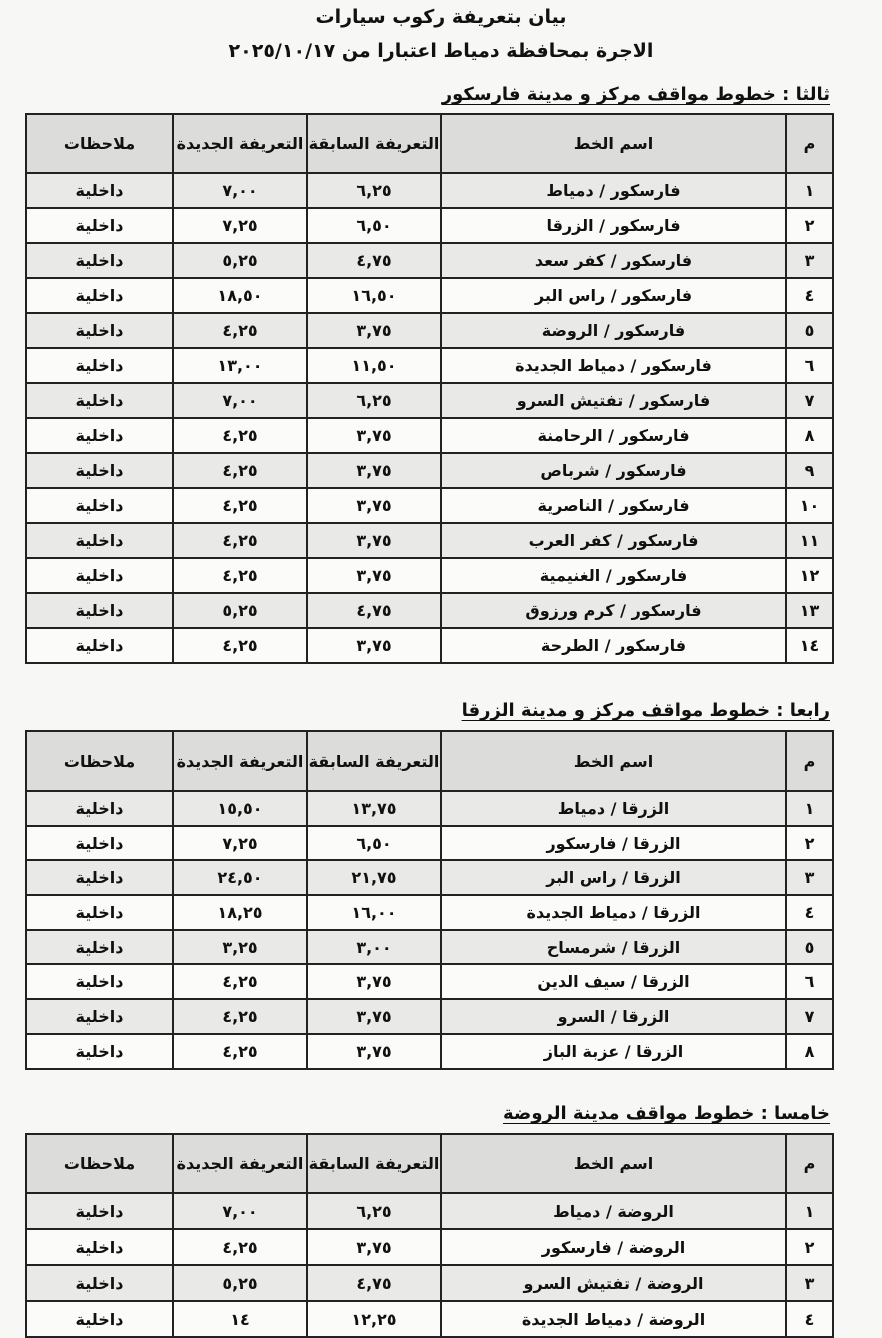 Image resolution: width=882 pixels, height=1338 pixels. I want to click on cell-line-name: الزرقا / عزبة الباز, so click(613, 1051).